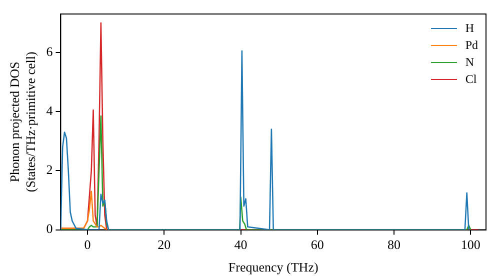 This screenshot has height=280, width=500. What do you see at coordinates (469, 28) in the screenshot?
I see `legend-label: H` at bounding box center [469, 28].